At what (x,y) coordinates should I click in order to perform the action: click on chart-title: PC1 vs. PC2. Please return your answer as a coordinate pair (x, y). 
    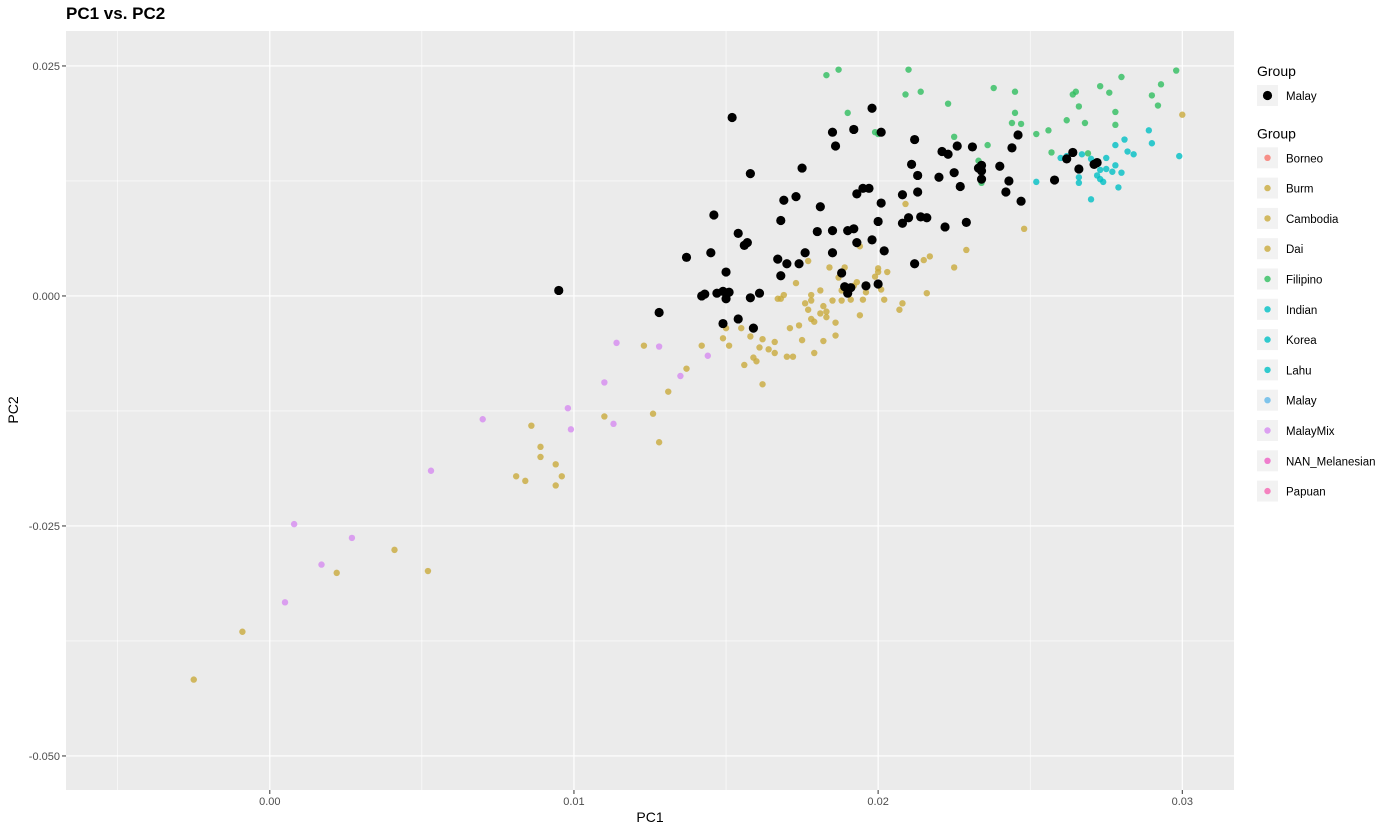
    Looking at the image, I should click on (115, 13).